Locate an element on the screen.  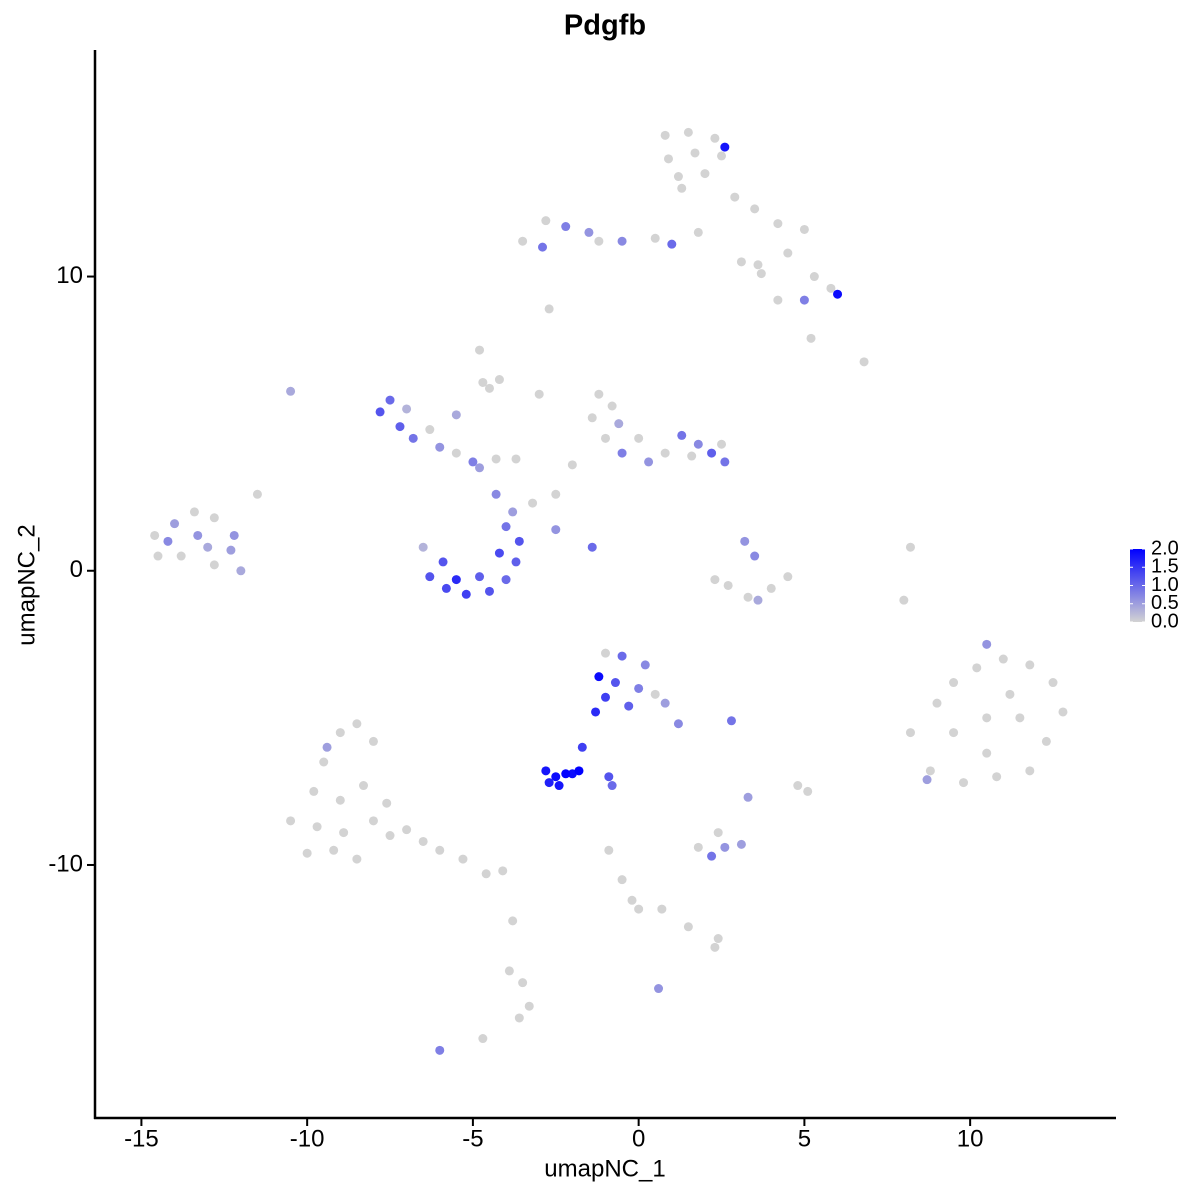
colorbar-tick-label: 1.0 is located at coordinates (1165, 585).